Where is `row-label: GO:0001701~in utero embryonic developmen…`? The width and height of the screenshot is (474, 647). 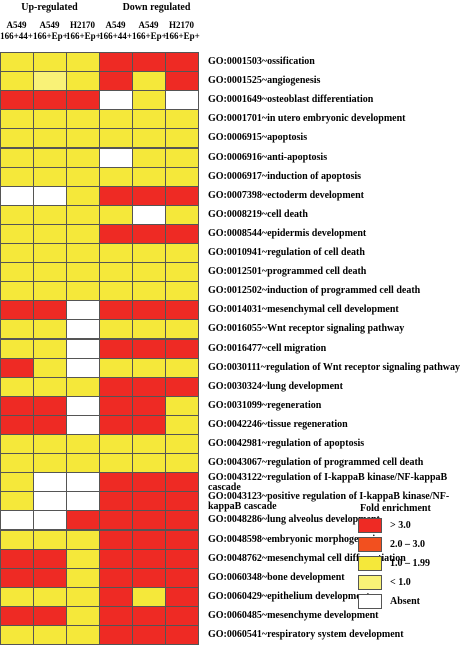 row-label: GO:0001701~in utero embryonic developmen… is located at coordinates (307, 119).